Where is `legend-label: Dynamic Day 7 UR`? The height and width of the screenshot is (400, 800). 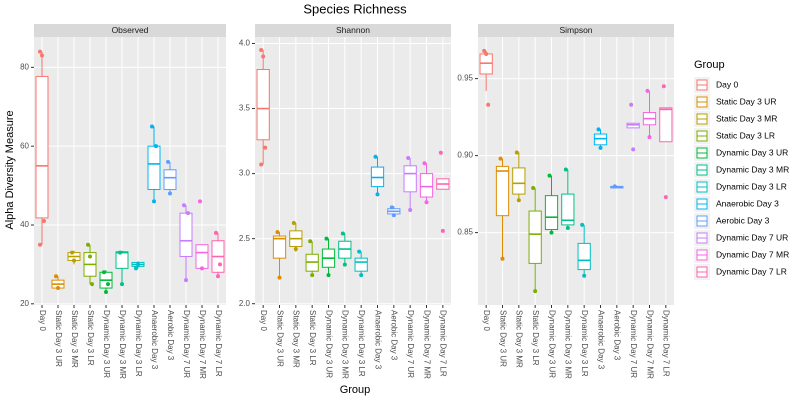
legend-label: Dynamic Day 7 UR is located at coordinates (752, 237).